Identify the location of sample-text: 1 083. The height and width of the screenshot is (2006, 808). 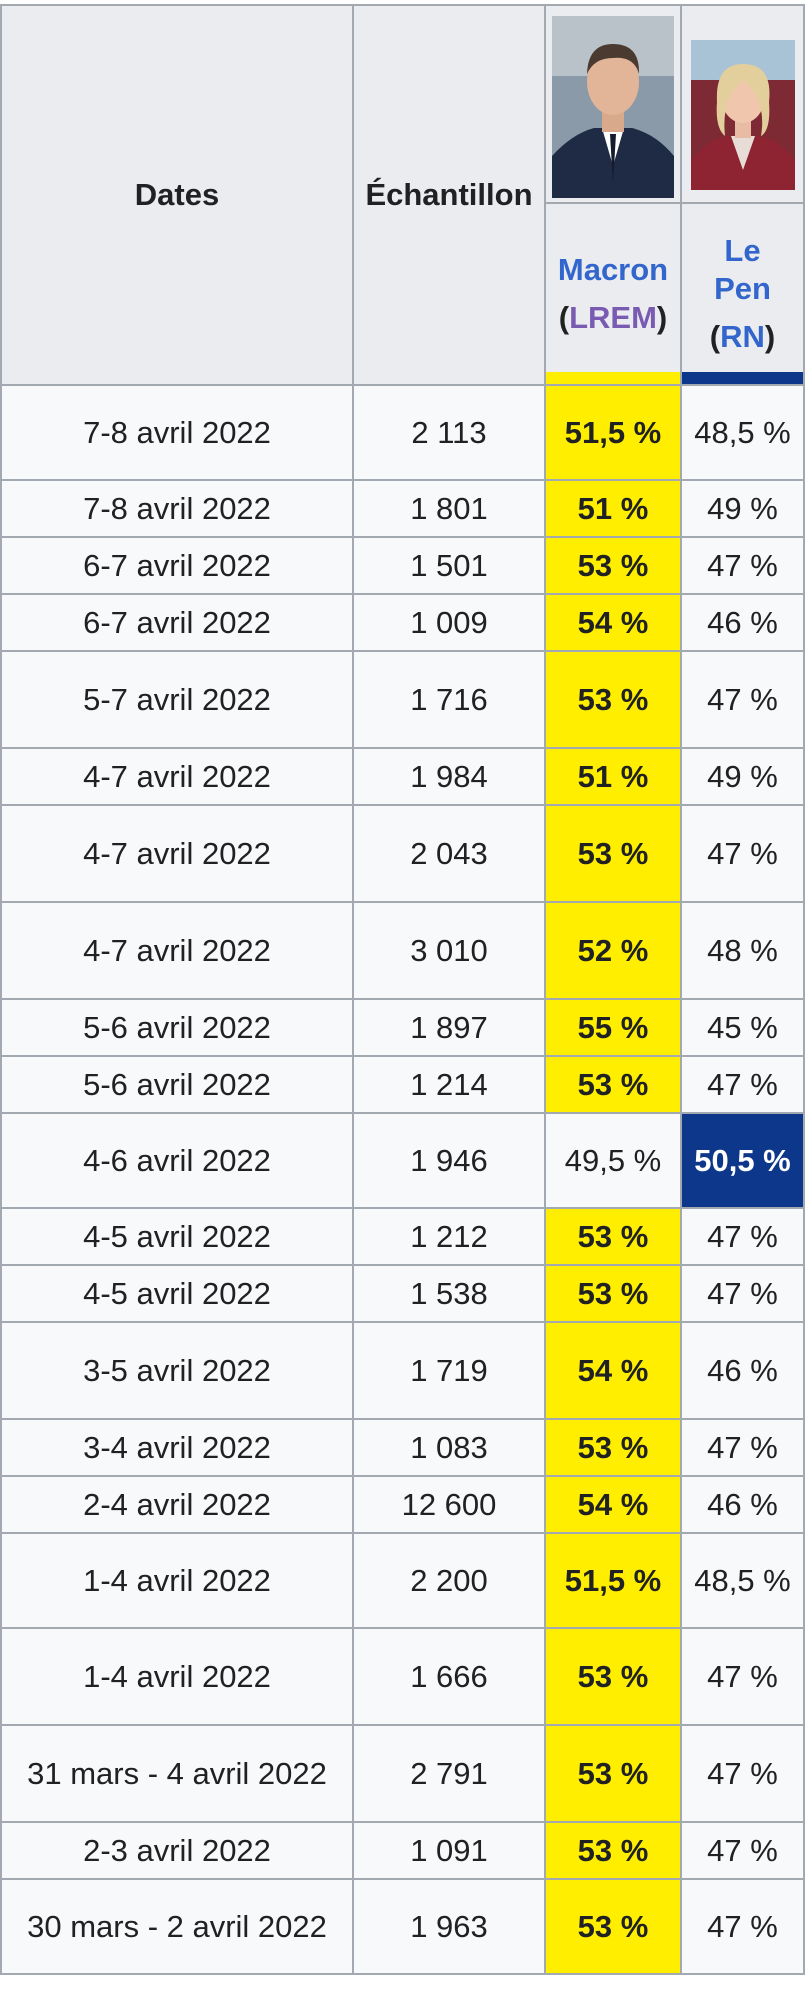
(449, 1447).